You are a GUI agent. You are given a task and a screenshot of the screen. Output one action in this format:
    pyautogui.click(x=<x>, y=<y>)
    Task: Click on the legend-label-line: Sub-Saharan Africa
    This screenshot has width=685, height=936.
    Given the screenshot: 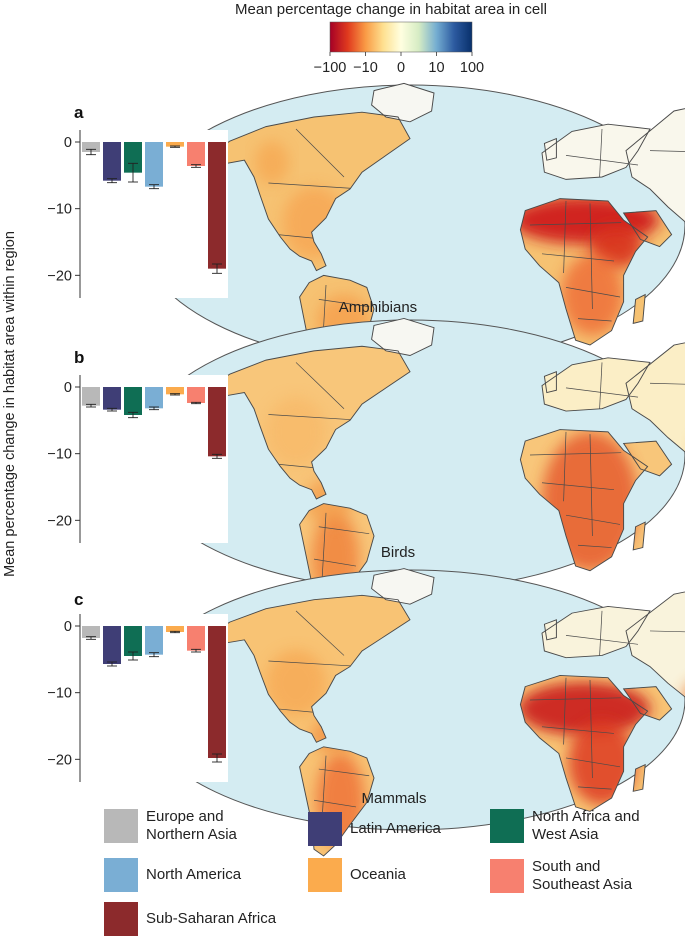 What is the action you would take?
    pyautogui.click(x=211, y=918)
    